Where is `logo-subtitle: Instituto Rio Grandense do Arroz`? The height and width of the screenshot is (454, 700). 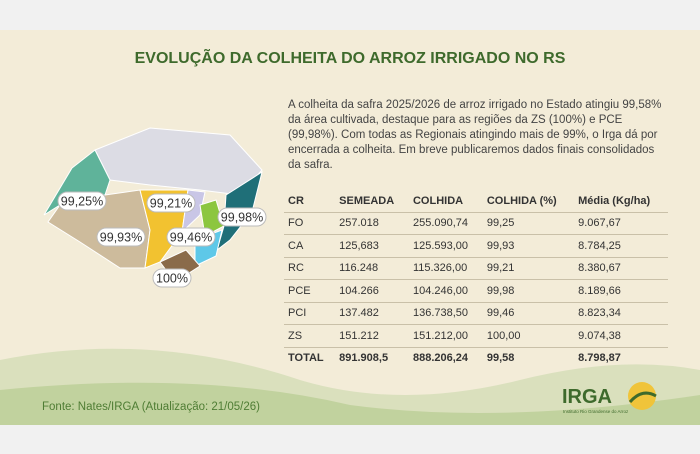
logo-subtitle: Instituto Rio Grandense do Arroz is located at coordinates (596, 411).